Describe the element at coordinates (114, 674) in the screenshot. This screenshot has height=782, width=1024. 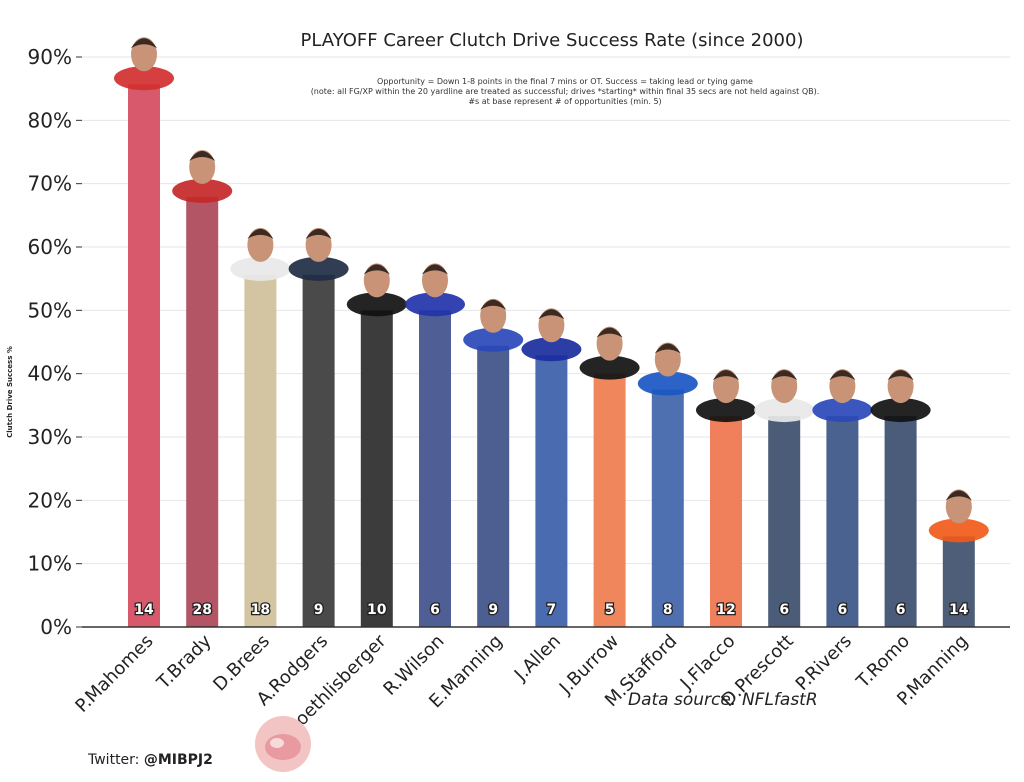
I see `x-tick-label: P.Mahomes` at that location.